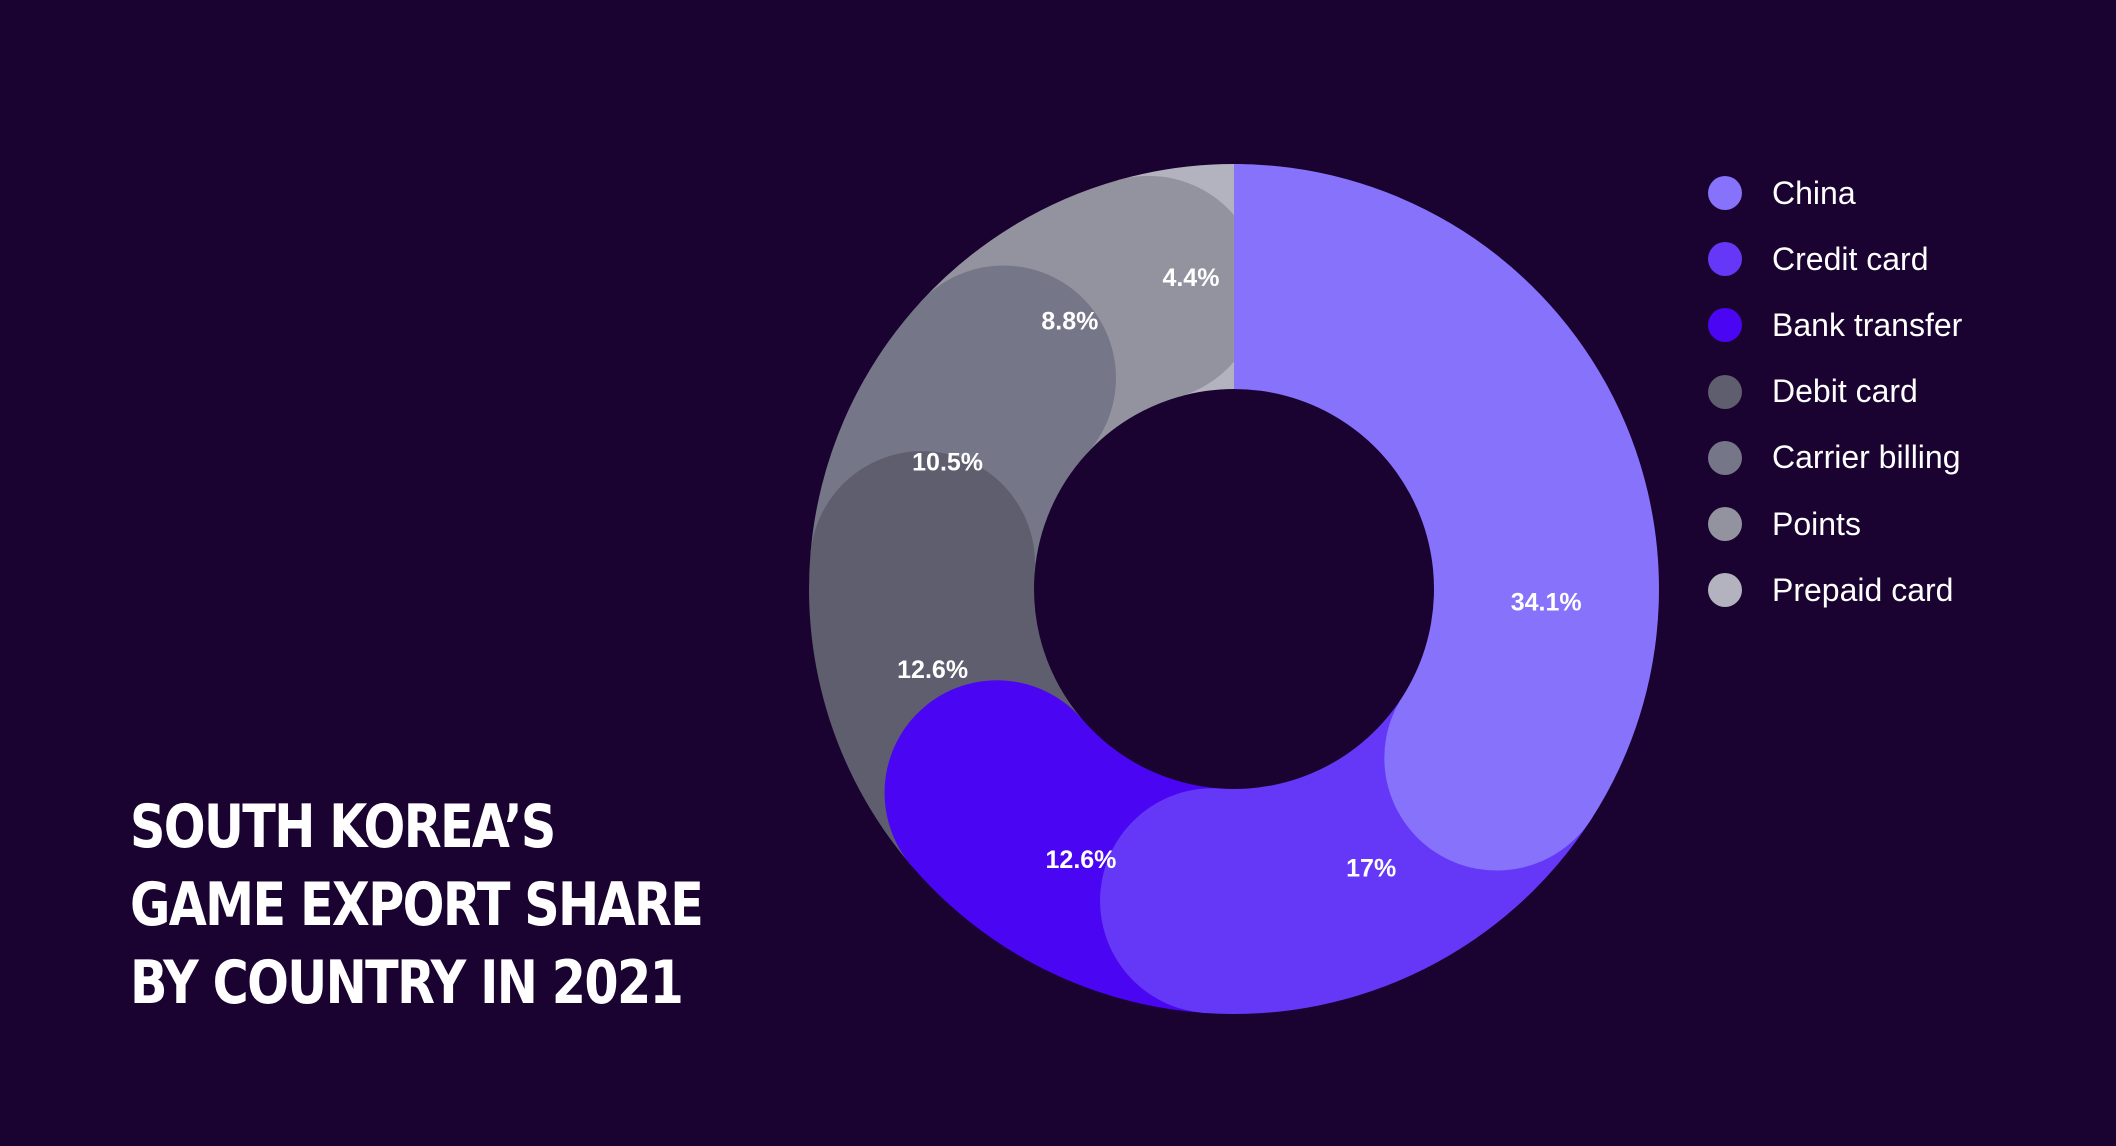 This screenshot has height=1146, width=2116. Describe the element at coordinates (1725, 259) in the screenshot. I see `legend-swatch-credit-card` at that location.